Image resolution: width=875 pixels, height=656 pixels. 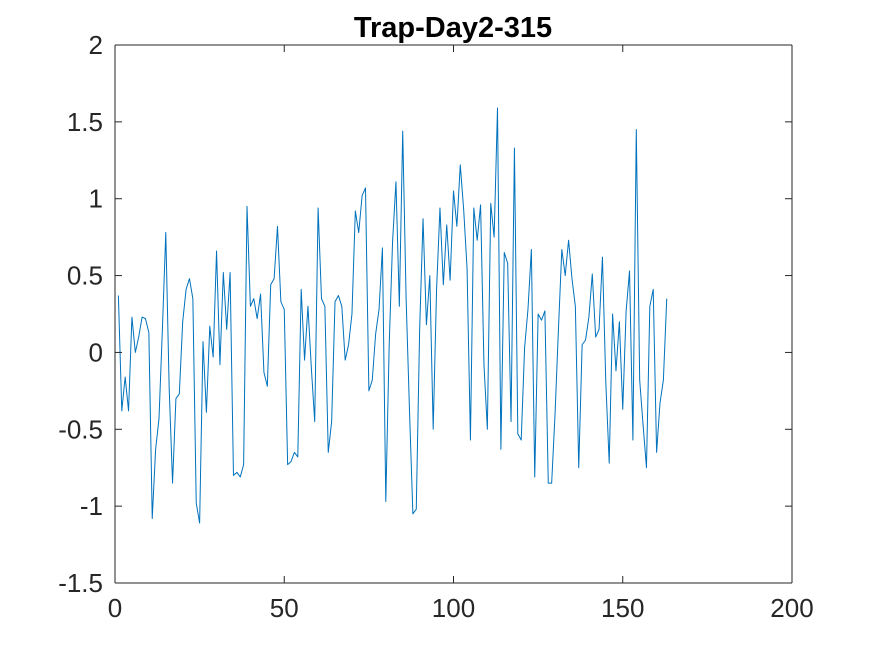 What do you see at coordinates (85, 276) in the screenshot?
I see `y-tick-label: 0.5` at bounding box center [85, 276].